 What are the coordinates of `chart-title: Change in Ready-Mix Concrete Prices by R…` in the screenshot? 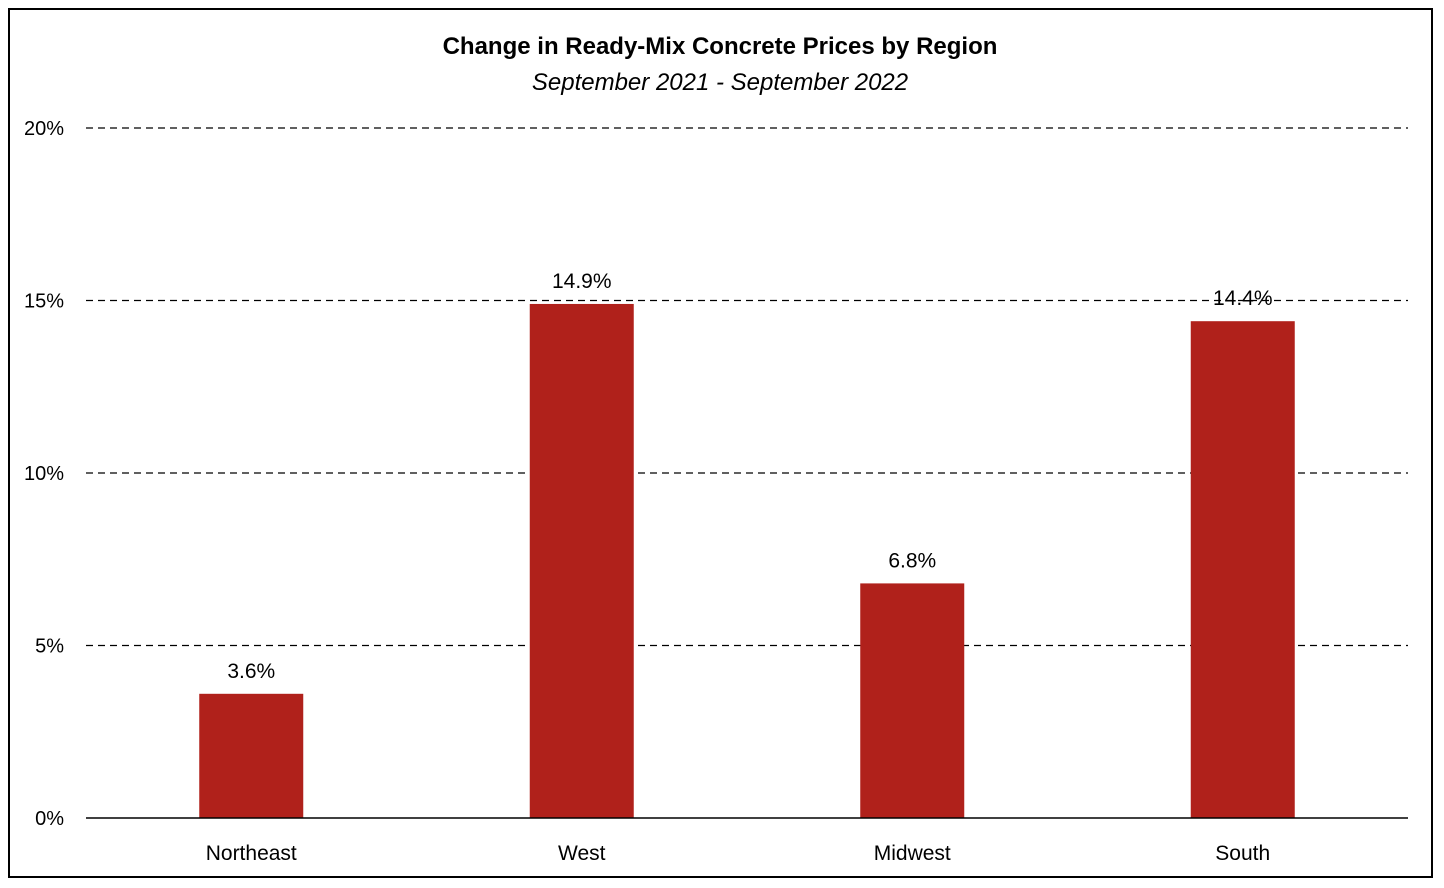 It's located at (720, 46).